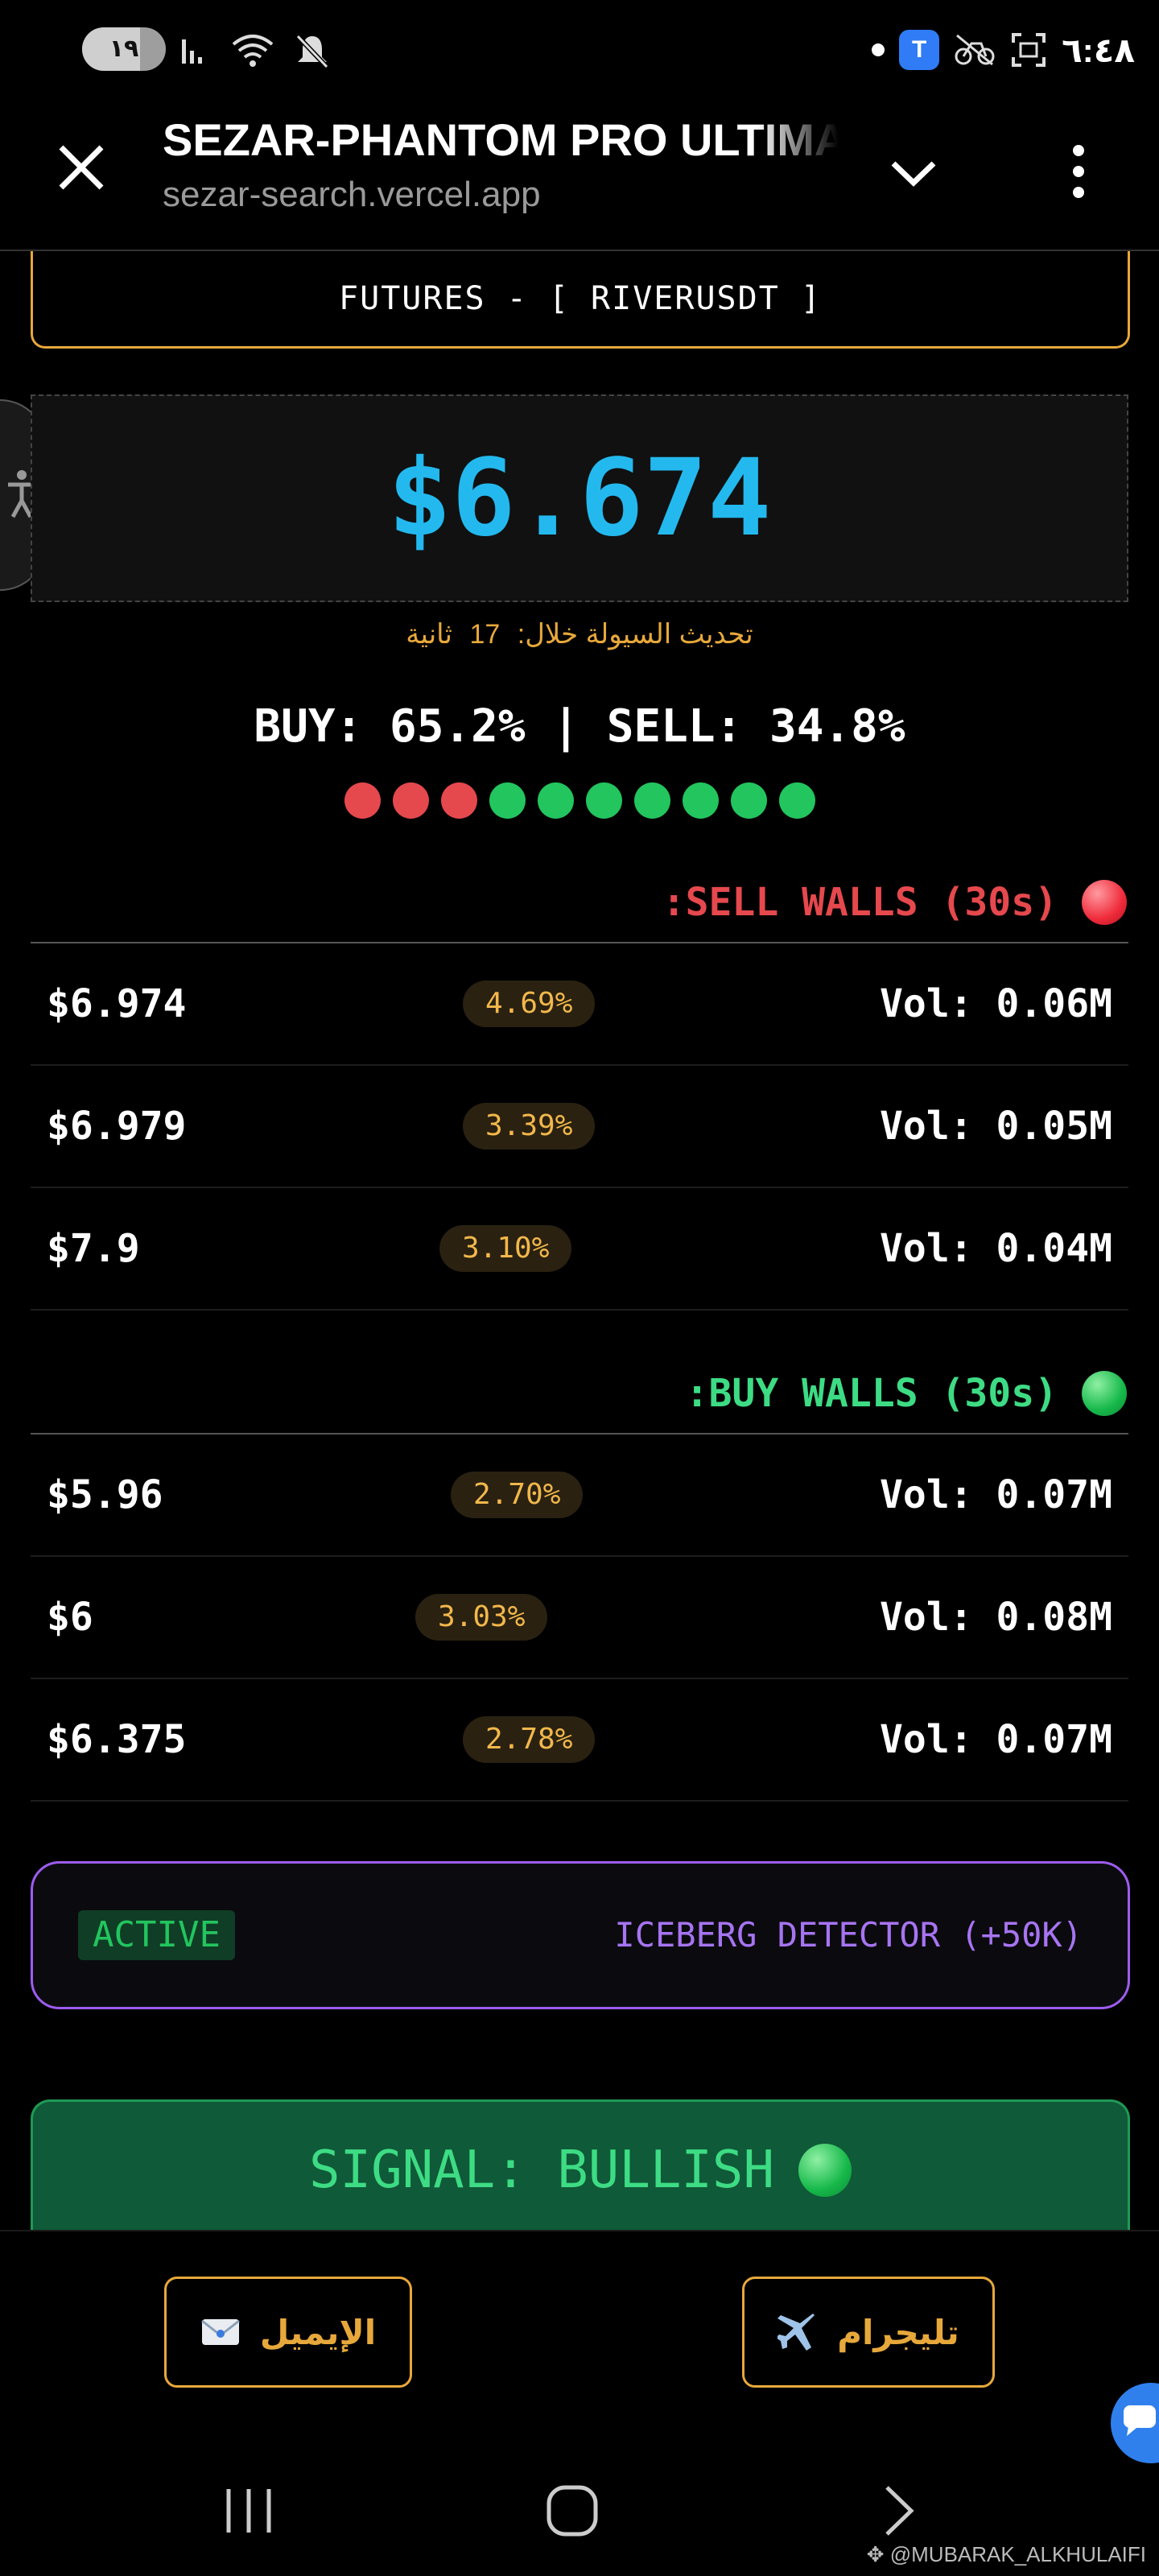  What do you see at coordinates (220, 2332) in the screenshot?
I see `envelope-icon` at bounding box center [220, 2332].